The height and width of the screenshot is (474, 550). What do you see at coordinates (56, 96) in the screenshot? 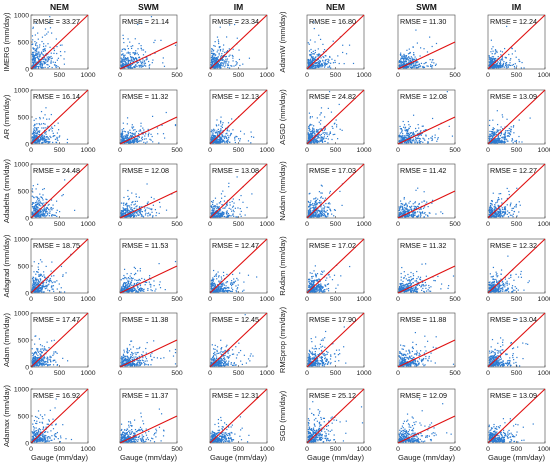
I see `rmse-label: RMSE = 16.14` at bounding box center [56, 96].